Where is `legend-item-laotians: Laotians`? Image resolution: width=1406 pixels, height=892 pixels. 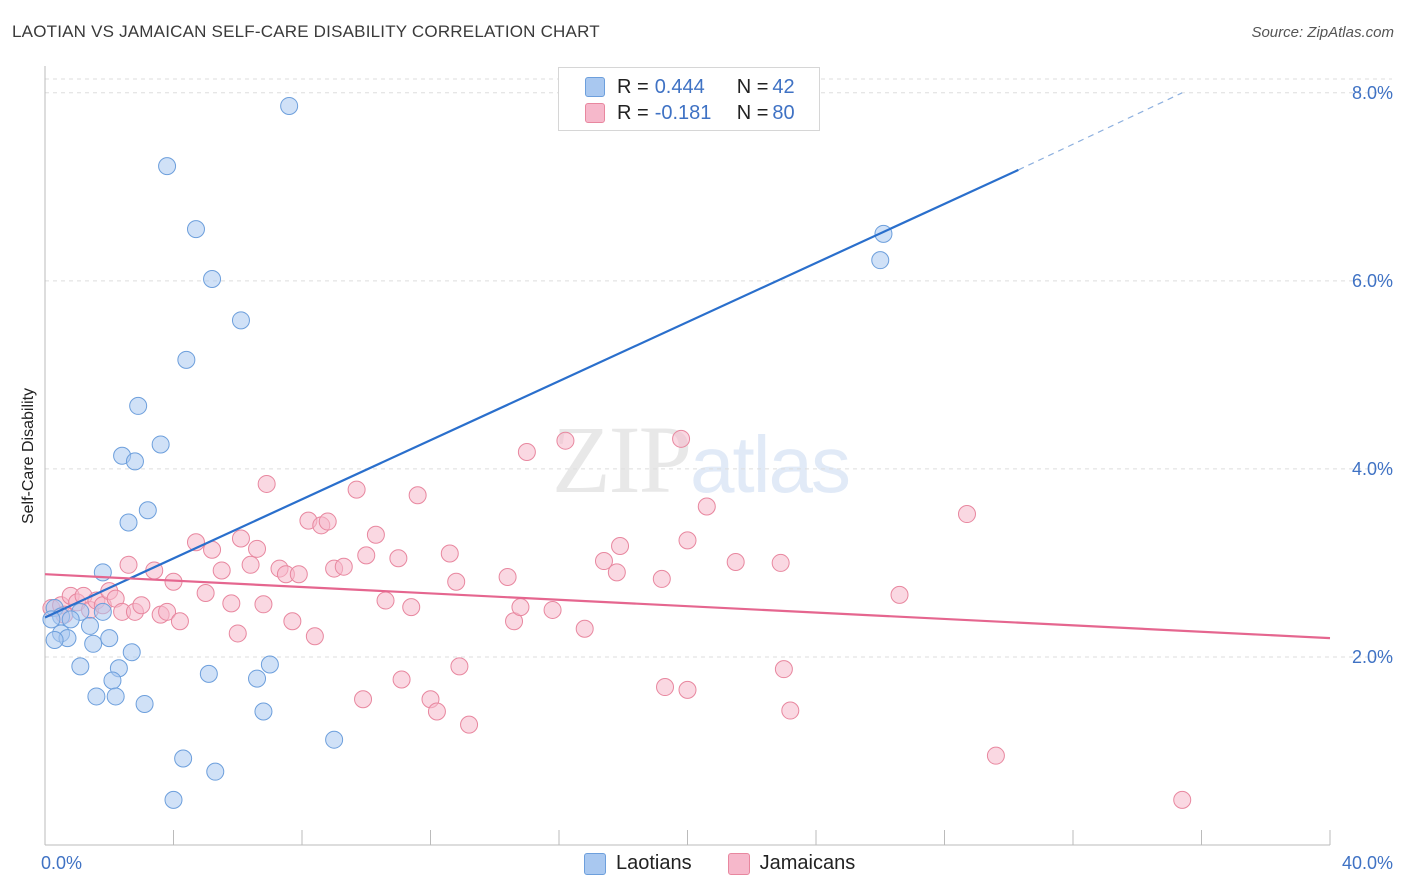
legend-item-laotians: Laotians is located at coordinates (638, 863).